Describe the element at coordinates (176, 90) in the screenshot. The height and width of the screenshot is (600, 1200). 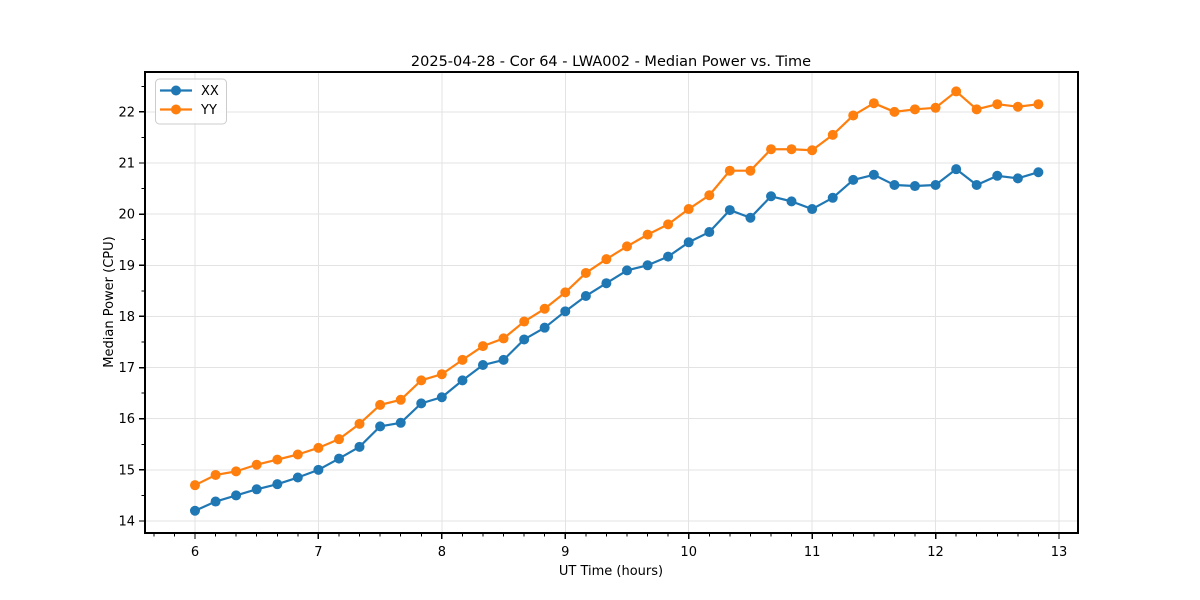
I see `legend-marker-xx-icon` at that location.